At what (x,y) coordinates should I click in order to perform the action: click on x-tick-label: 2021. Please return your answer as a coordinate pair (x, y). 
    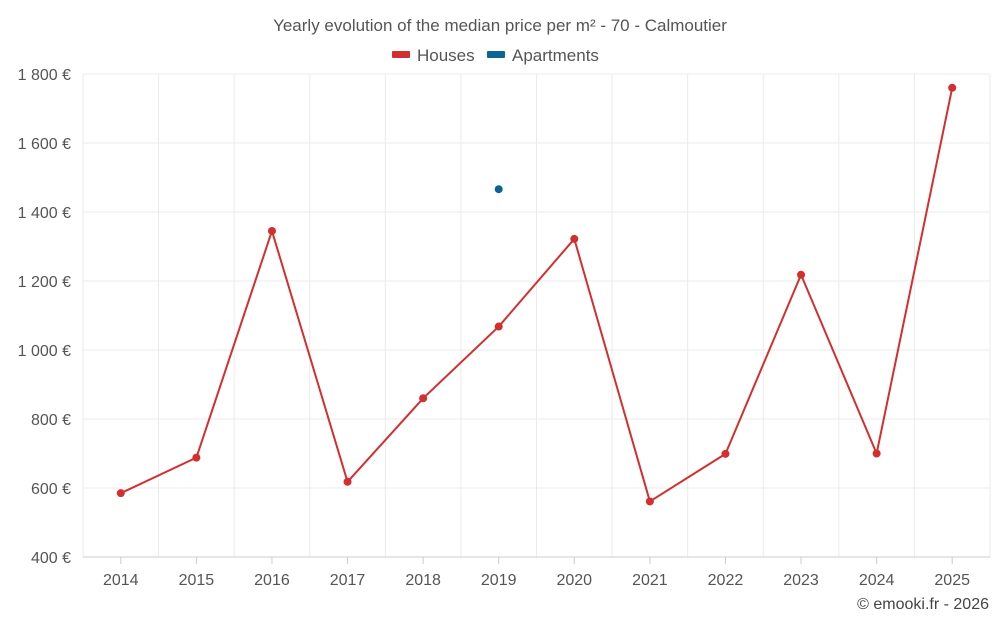
    Looking at the image, I should click on (650, 580).